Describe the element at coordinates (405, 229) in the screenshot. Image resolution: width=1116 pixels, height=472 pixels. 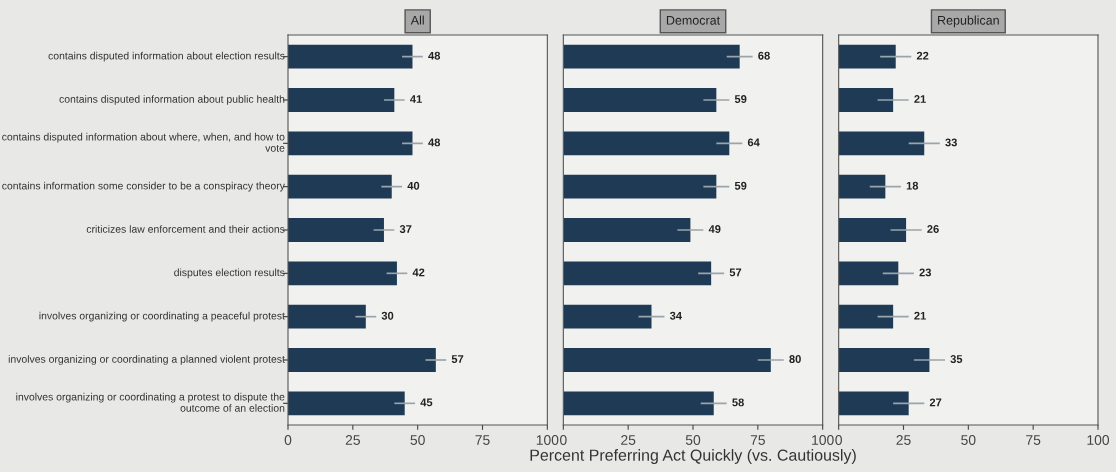
I see `data-label: 37` at that location.